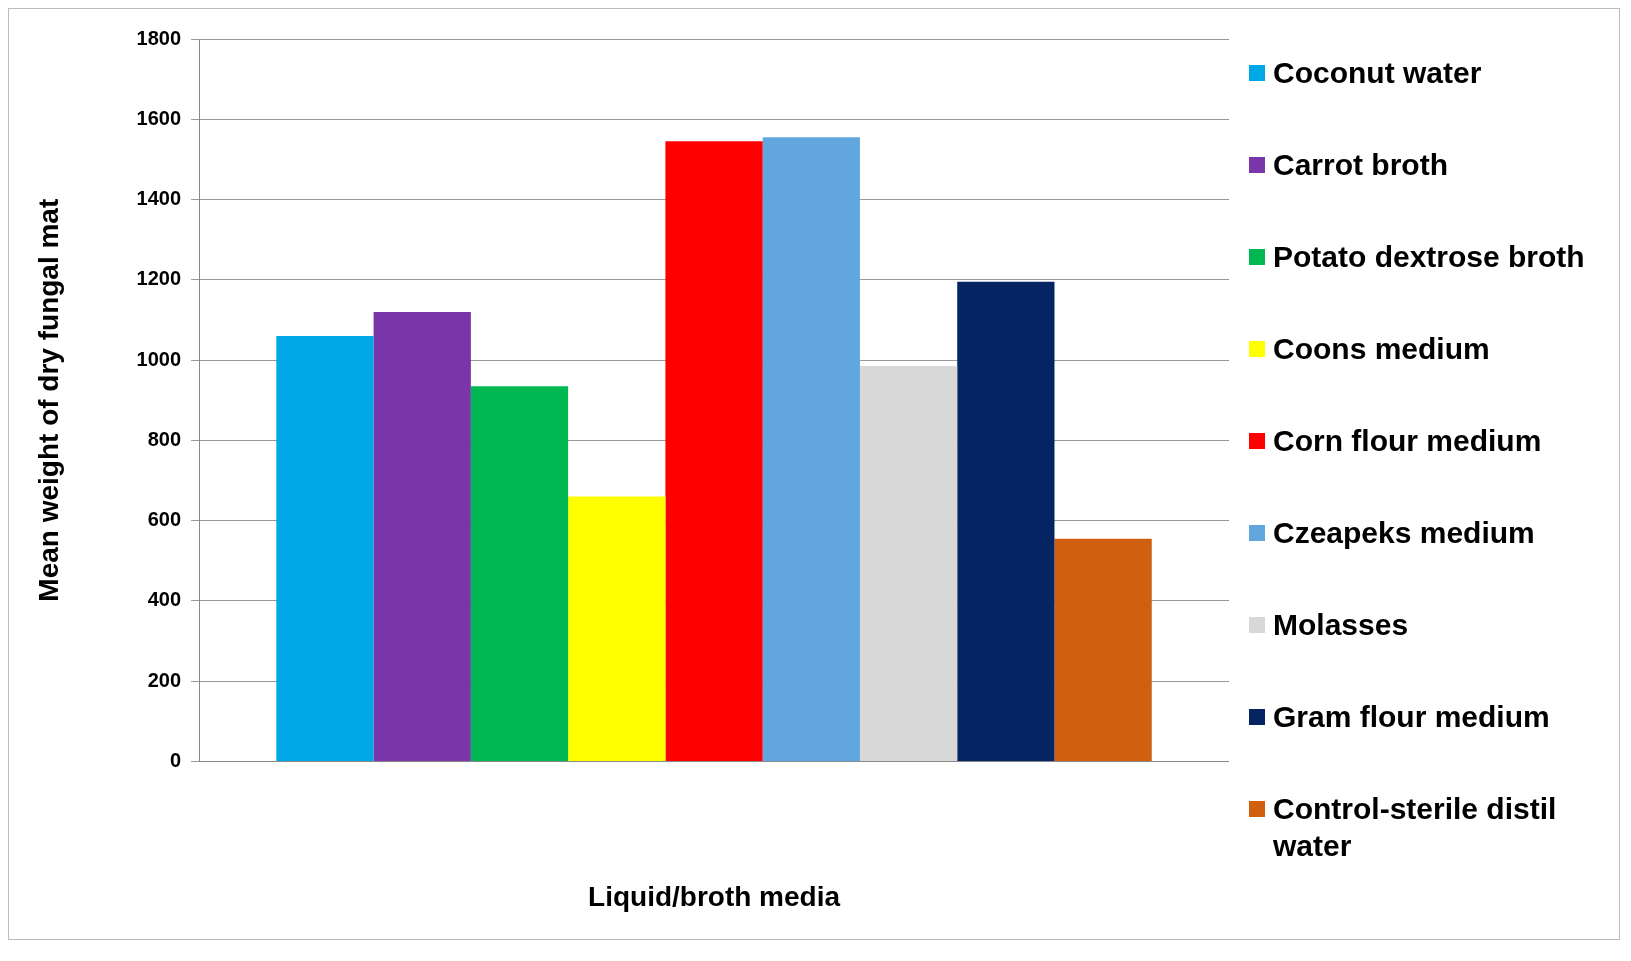 The height and width of the screenshot is (961, 1631). Describe the element at coordinates (159, 278) in the screenshot. I see `y-tick-label: 1200` at that location.